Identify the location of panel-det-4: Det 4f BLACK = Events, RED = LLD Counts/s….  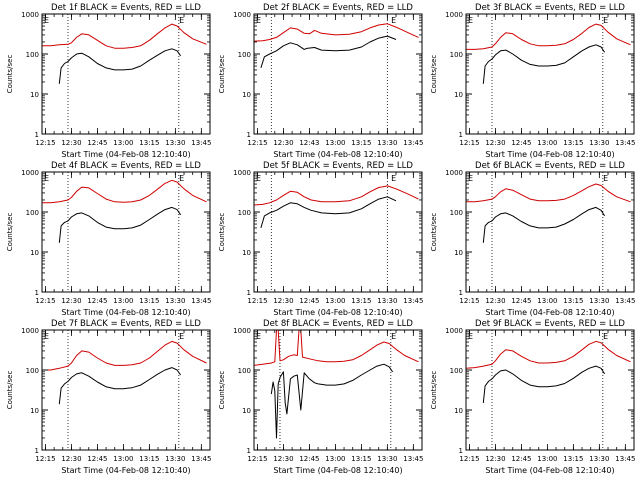
(108, 239).